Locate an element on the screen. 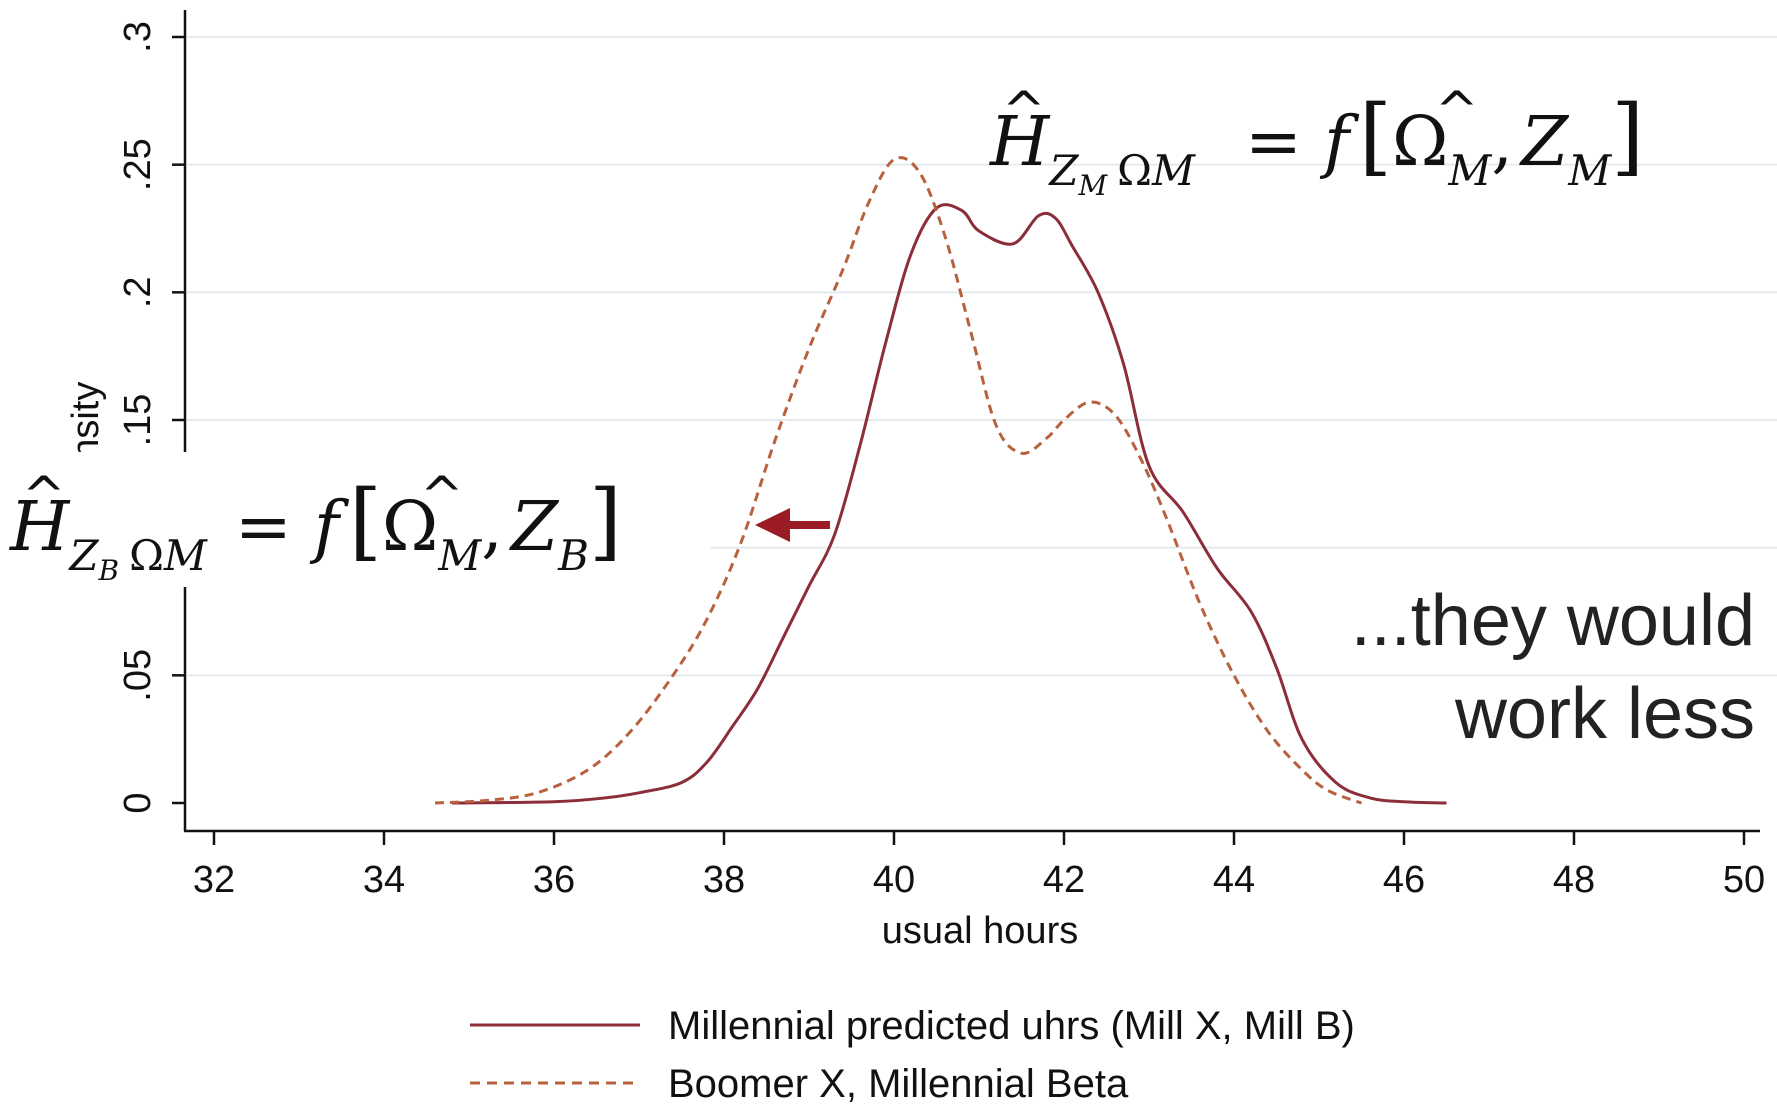 Image resolution: width=1777 pixels, height=1106 pixels. y-tick-label: 0 is located at coordinates (138, 802).